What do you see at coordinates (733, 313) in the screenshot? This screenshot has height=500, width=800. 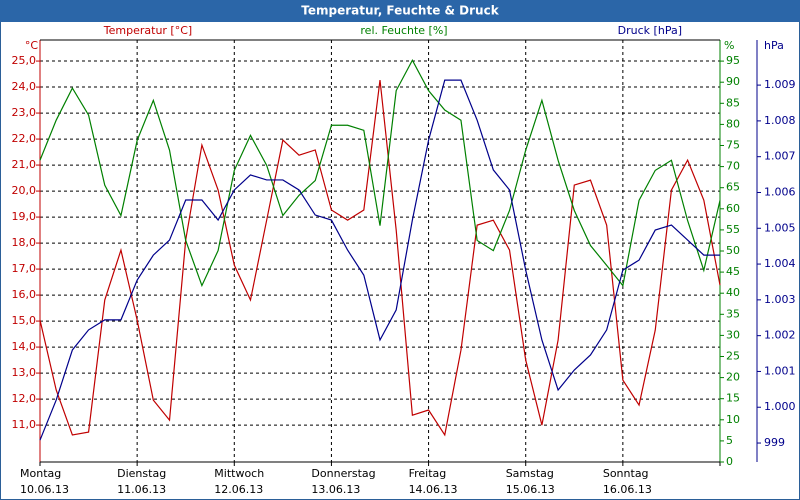 I see `y2-tick-label: 35` at bounding box center [733, 313].